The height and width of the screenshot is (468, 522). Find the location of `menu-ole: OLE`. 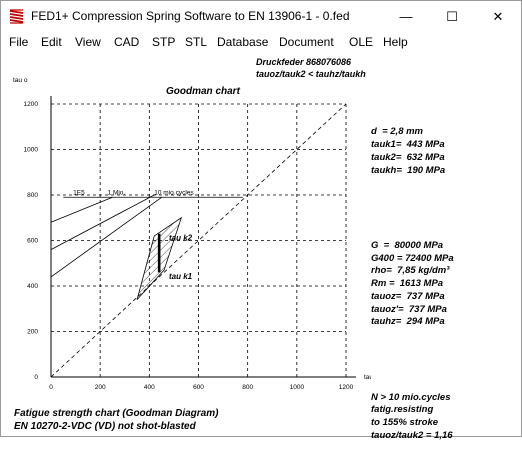

menu-ole: OLE is located at coordinates (361, 42).